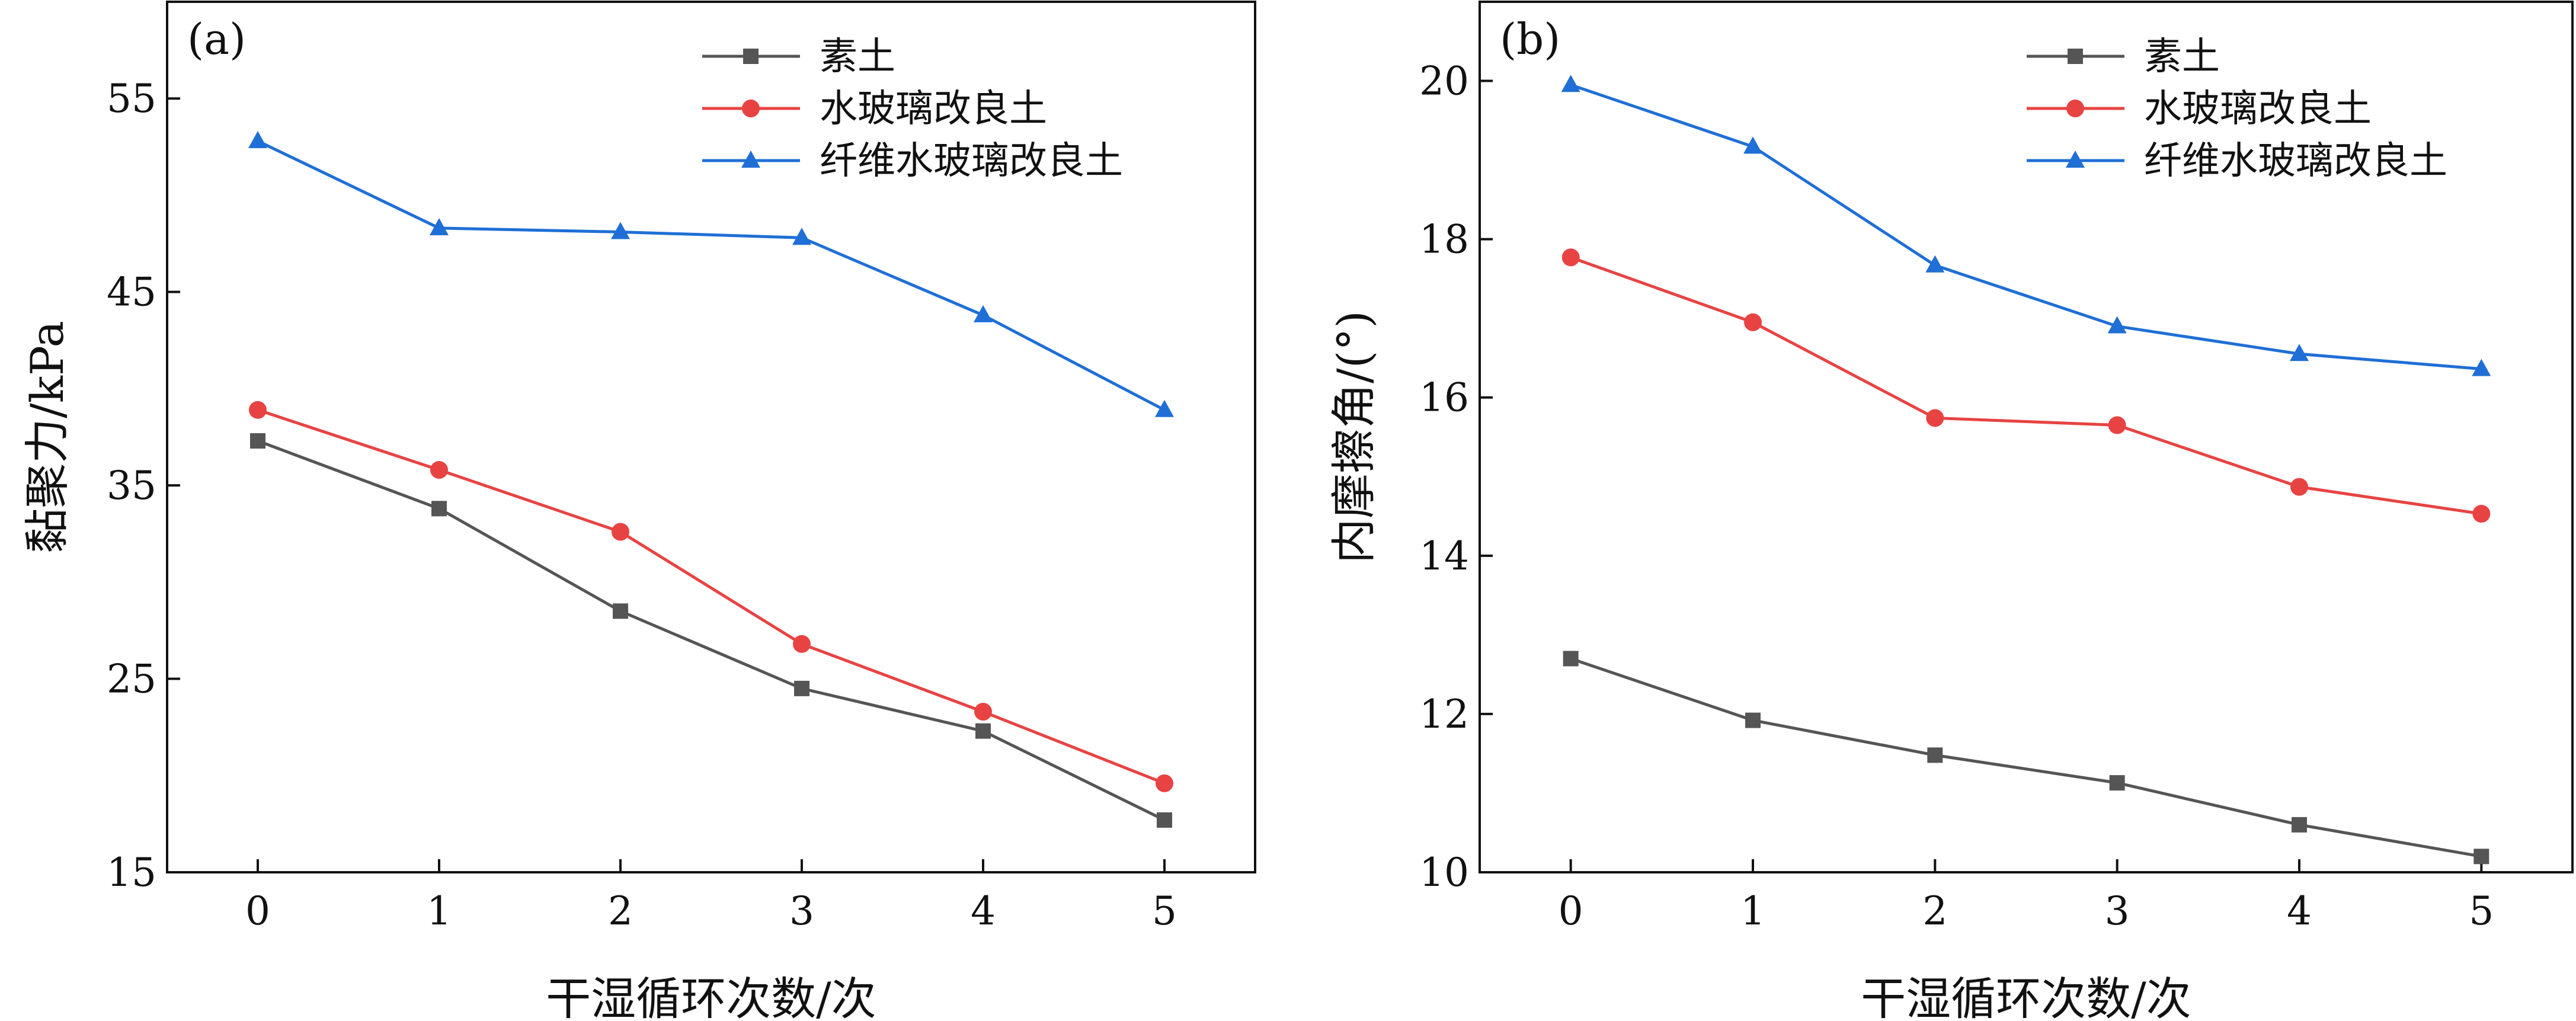 This screenshot has height=1021, width=2576. I want to click on y-axis-title: 黏聚力/kPa, so click(47, 437).